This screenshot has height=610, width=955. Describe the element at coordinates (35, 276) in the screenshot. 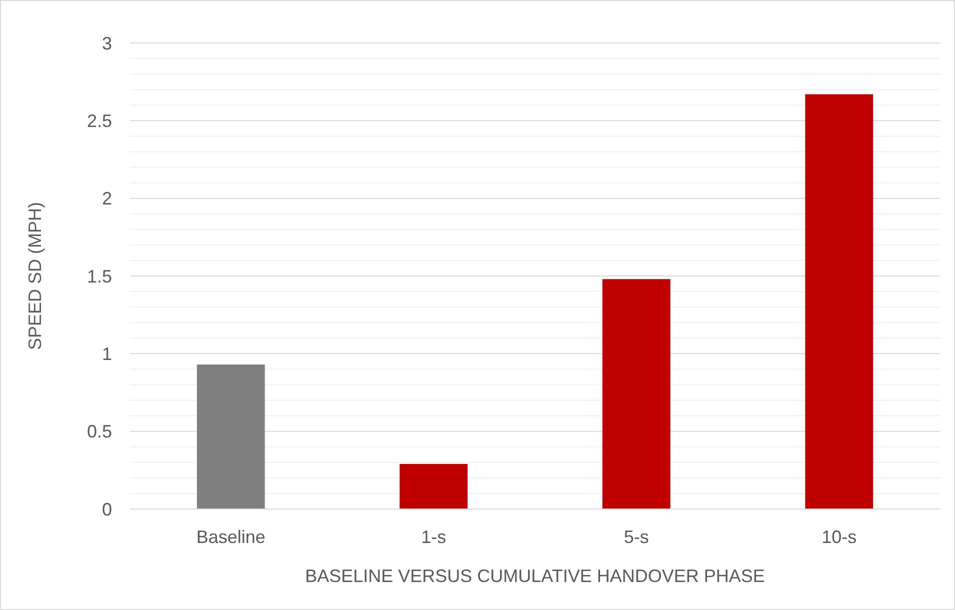

I see `y-axis-title: SPEED SD (MPH)` at that location.